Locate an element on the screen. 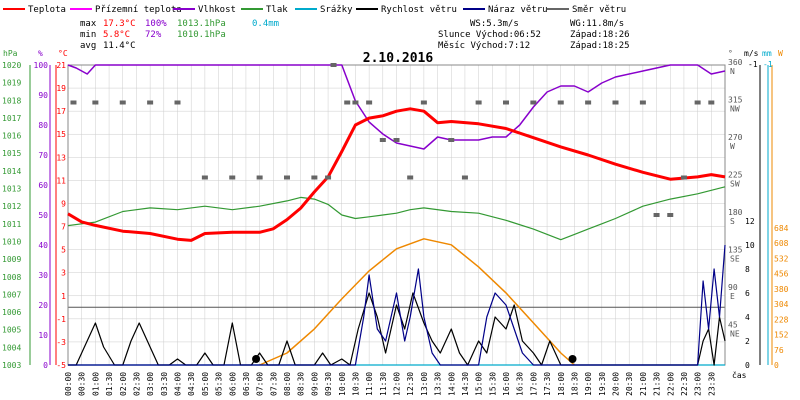  x-tick: 15:00 is located at coordinates (479, 384).